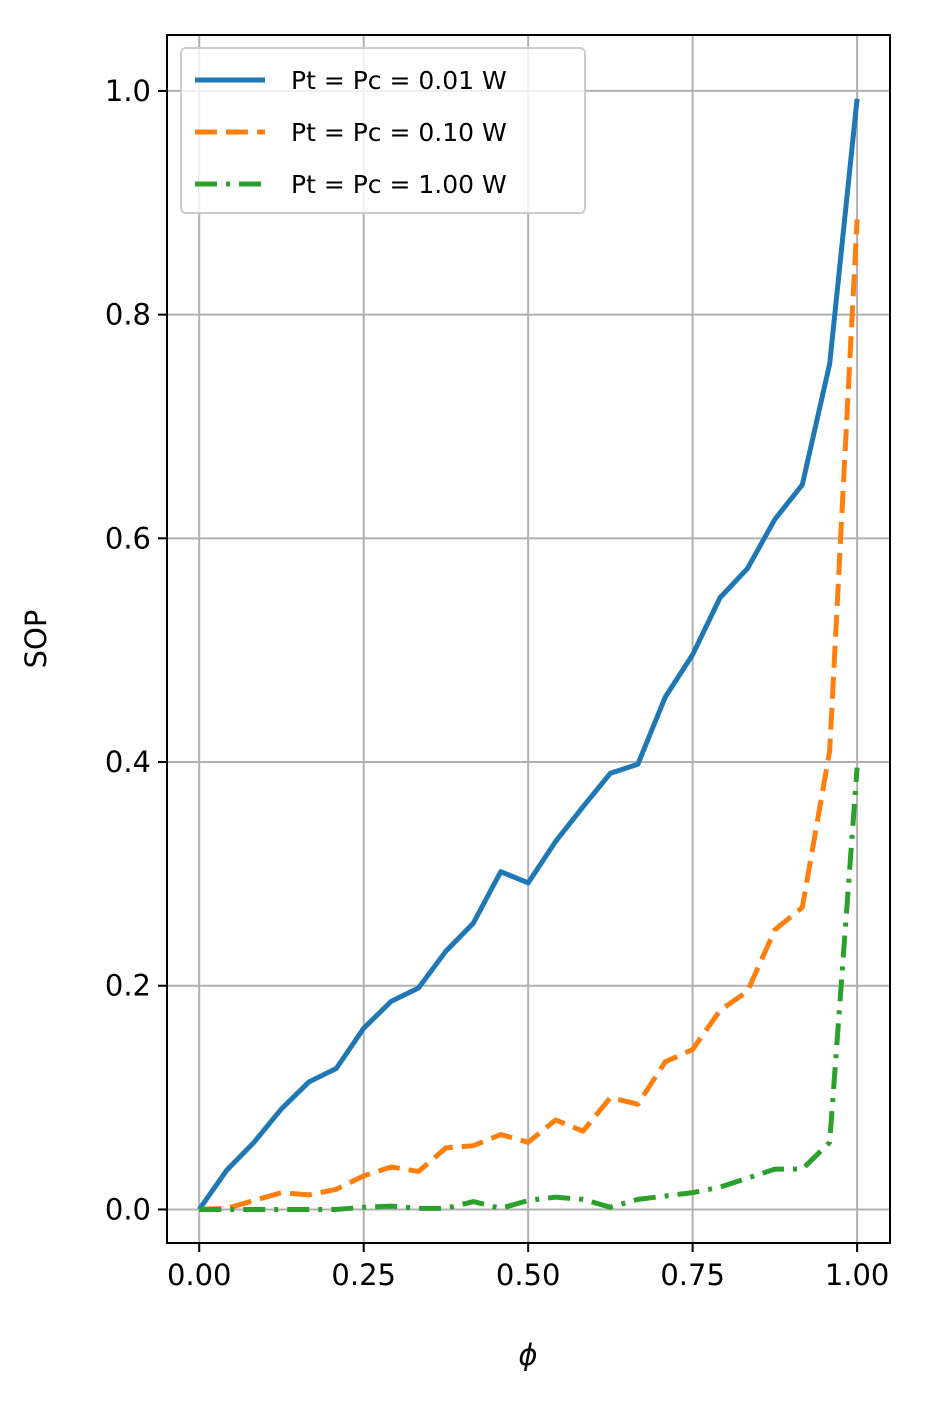 The width and height of the screenshot is (931, 1403). Describe the element at coordinates (399, 132) in the screenshot. I see `legend-label: Pt = Pc = 0.10 W` at that location.